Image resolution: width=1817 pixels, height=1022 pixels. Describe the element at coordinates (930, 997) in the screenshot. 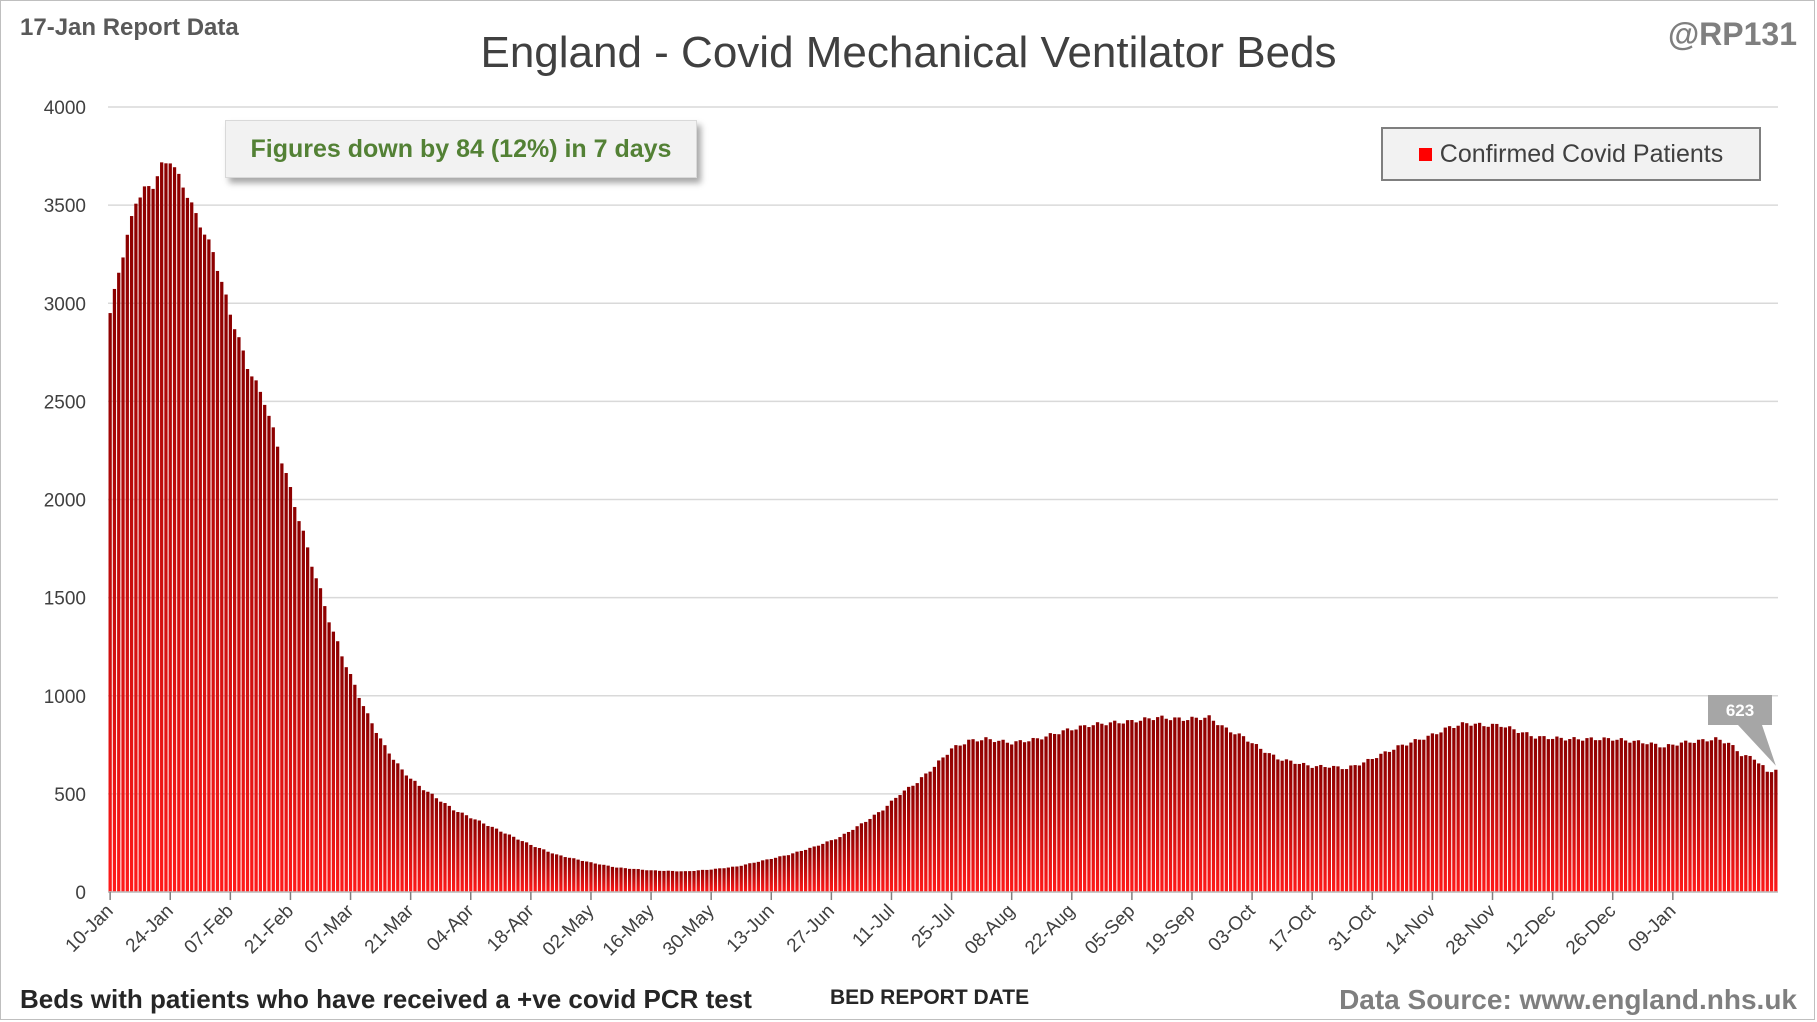

I see `x-axis-title: BED REPORT DATE` at that location.